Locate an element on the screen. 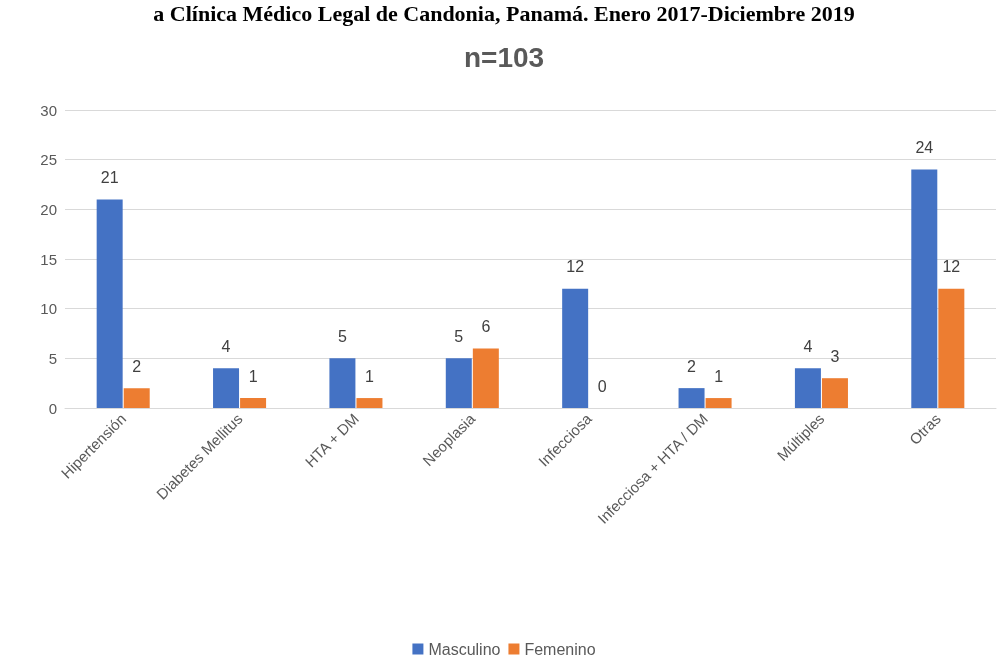 Image resolution: width=1008 pixels, height=670 pixels. y-tick-label: 15 is located at coordinates (48, 259).